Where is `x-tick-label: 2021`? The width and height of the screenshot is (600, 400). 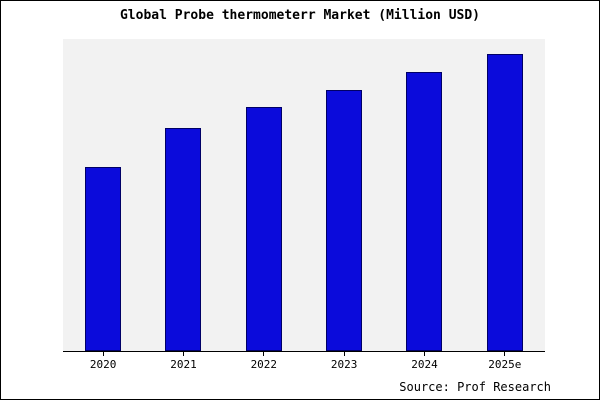
x-tick-label: 2021 is located at coordinates (183, 364).